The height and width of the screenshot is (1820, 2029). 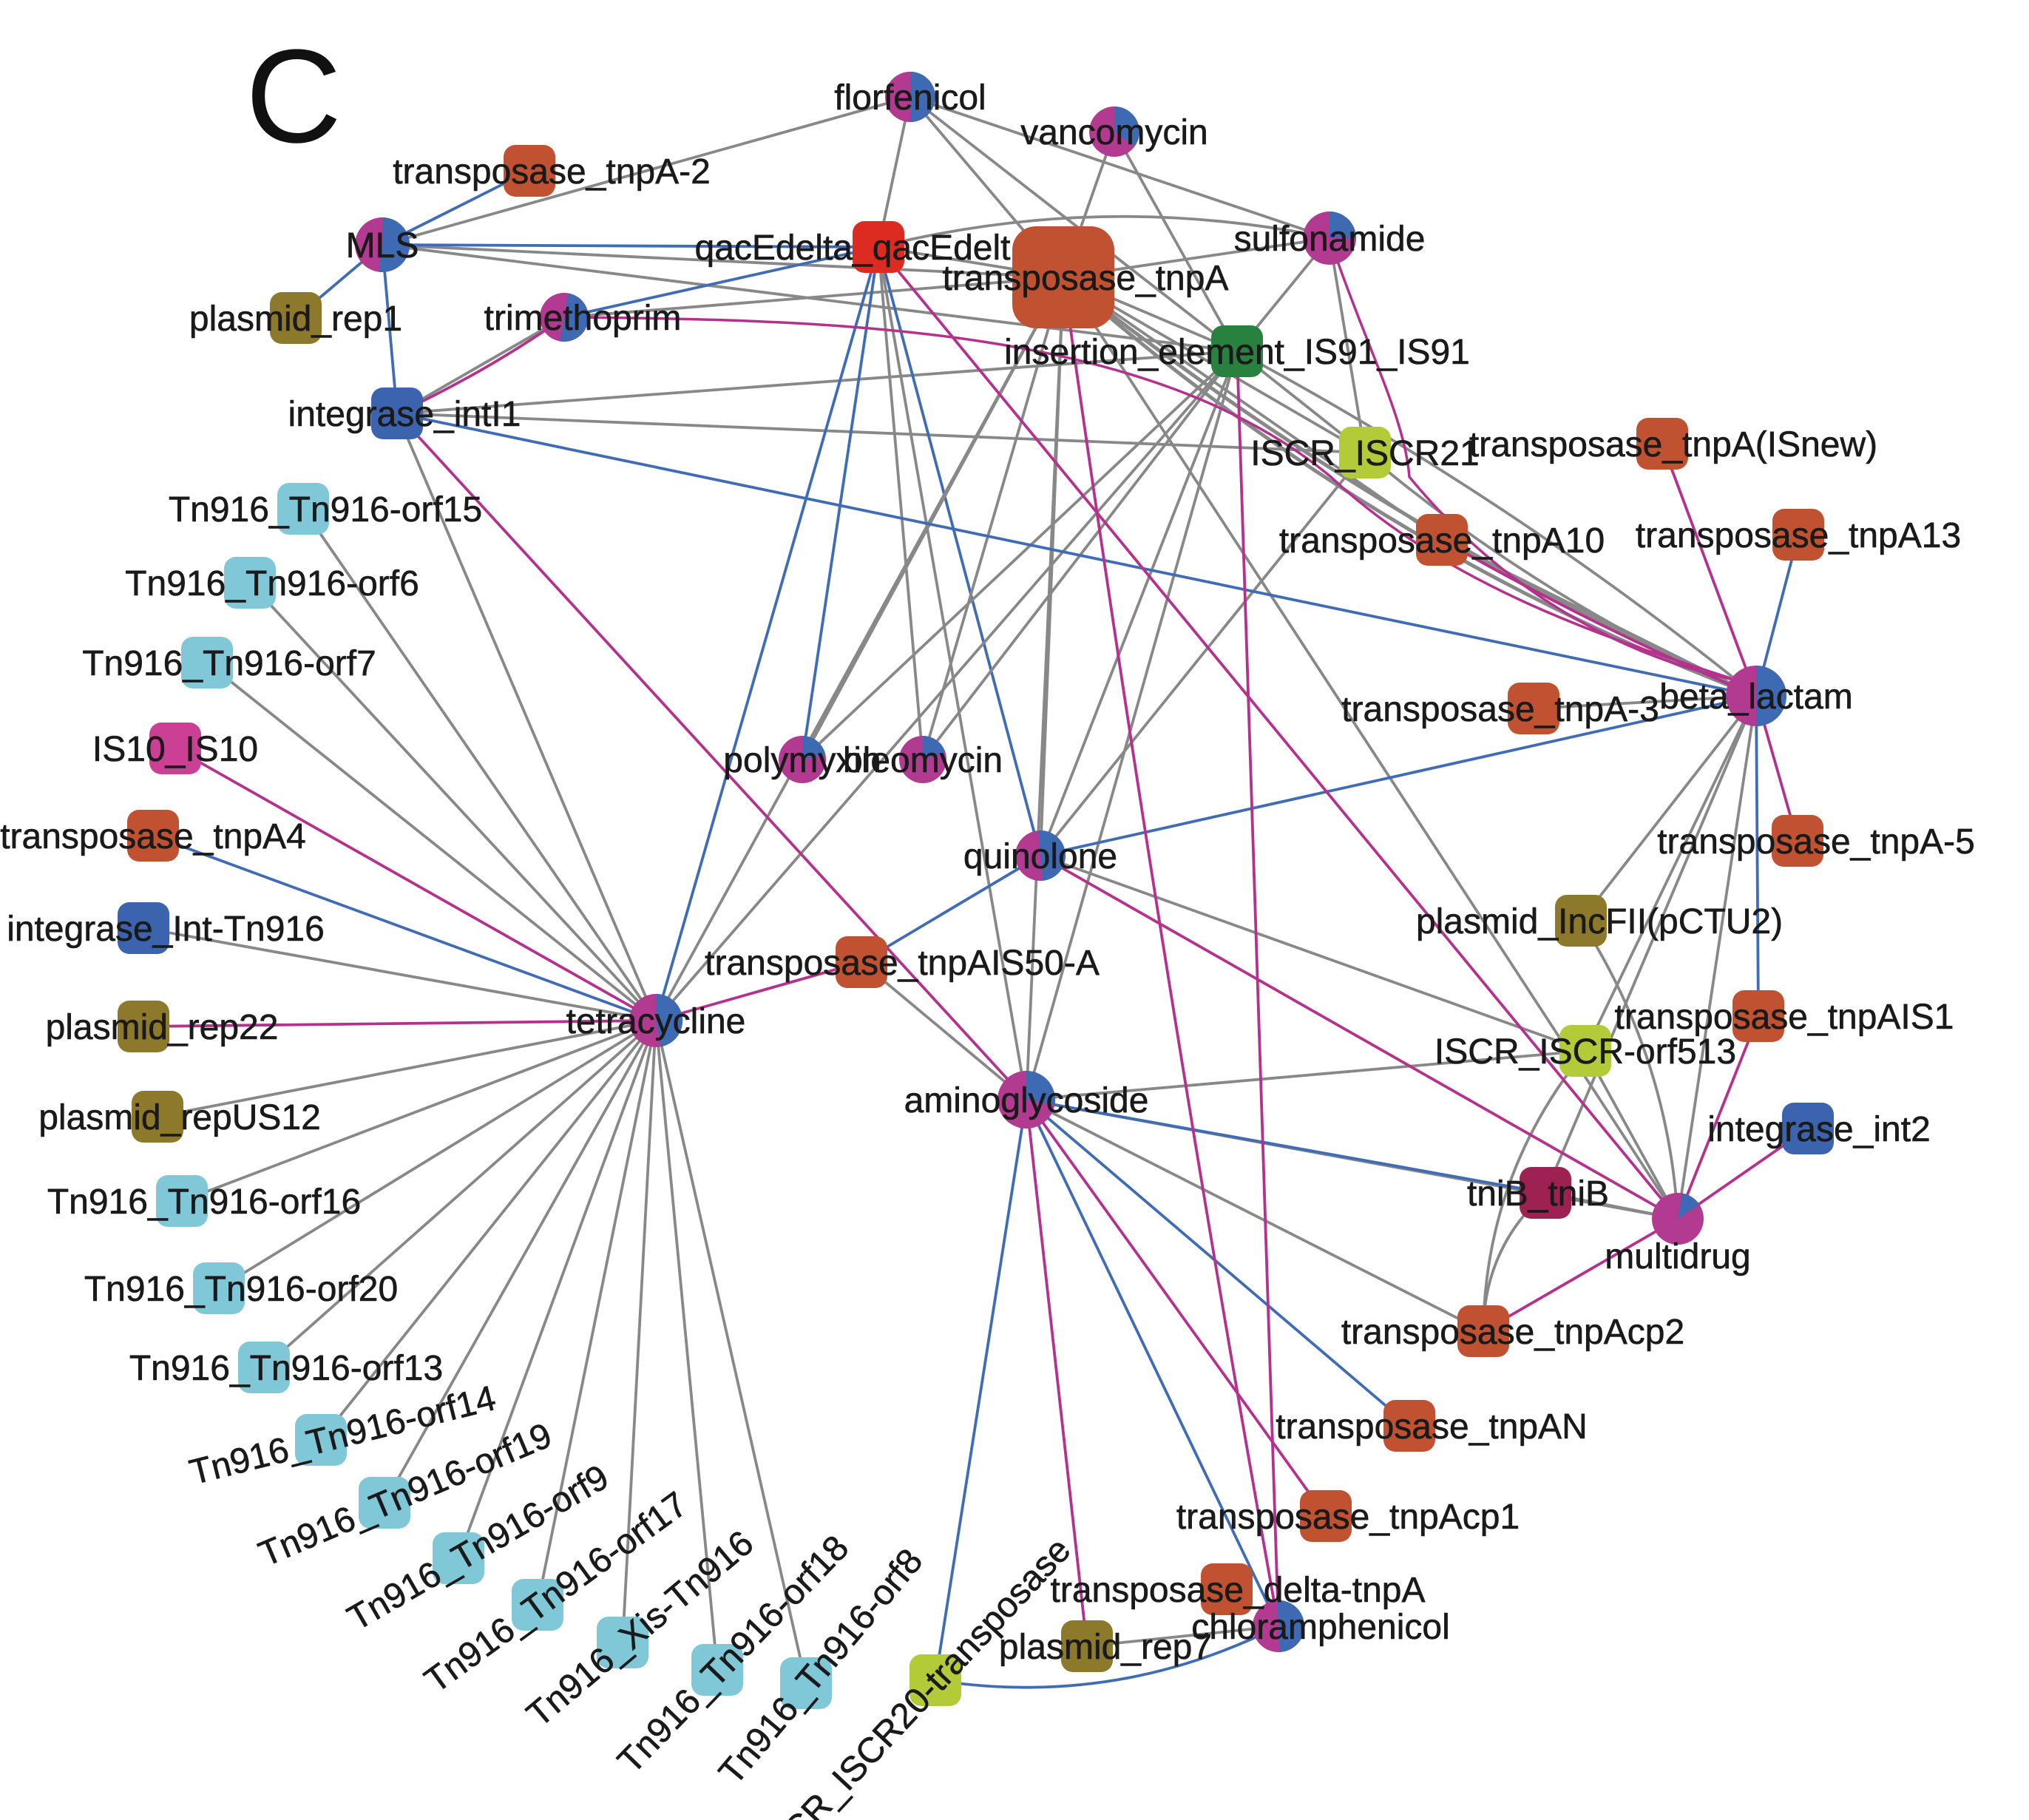 I want to click on svg-text: polymyxin, so click(x=802, y=760).